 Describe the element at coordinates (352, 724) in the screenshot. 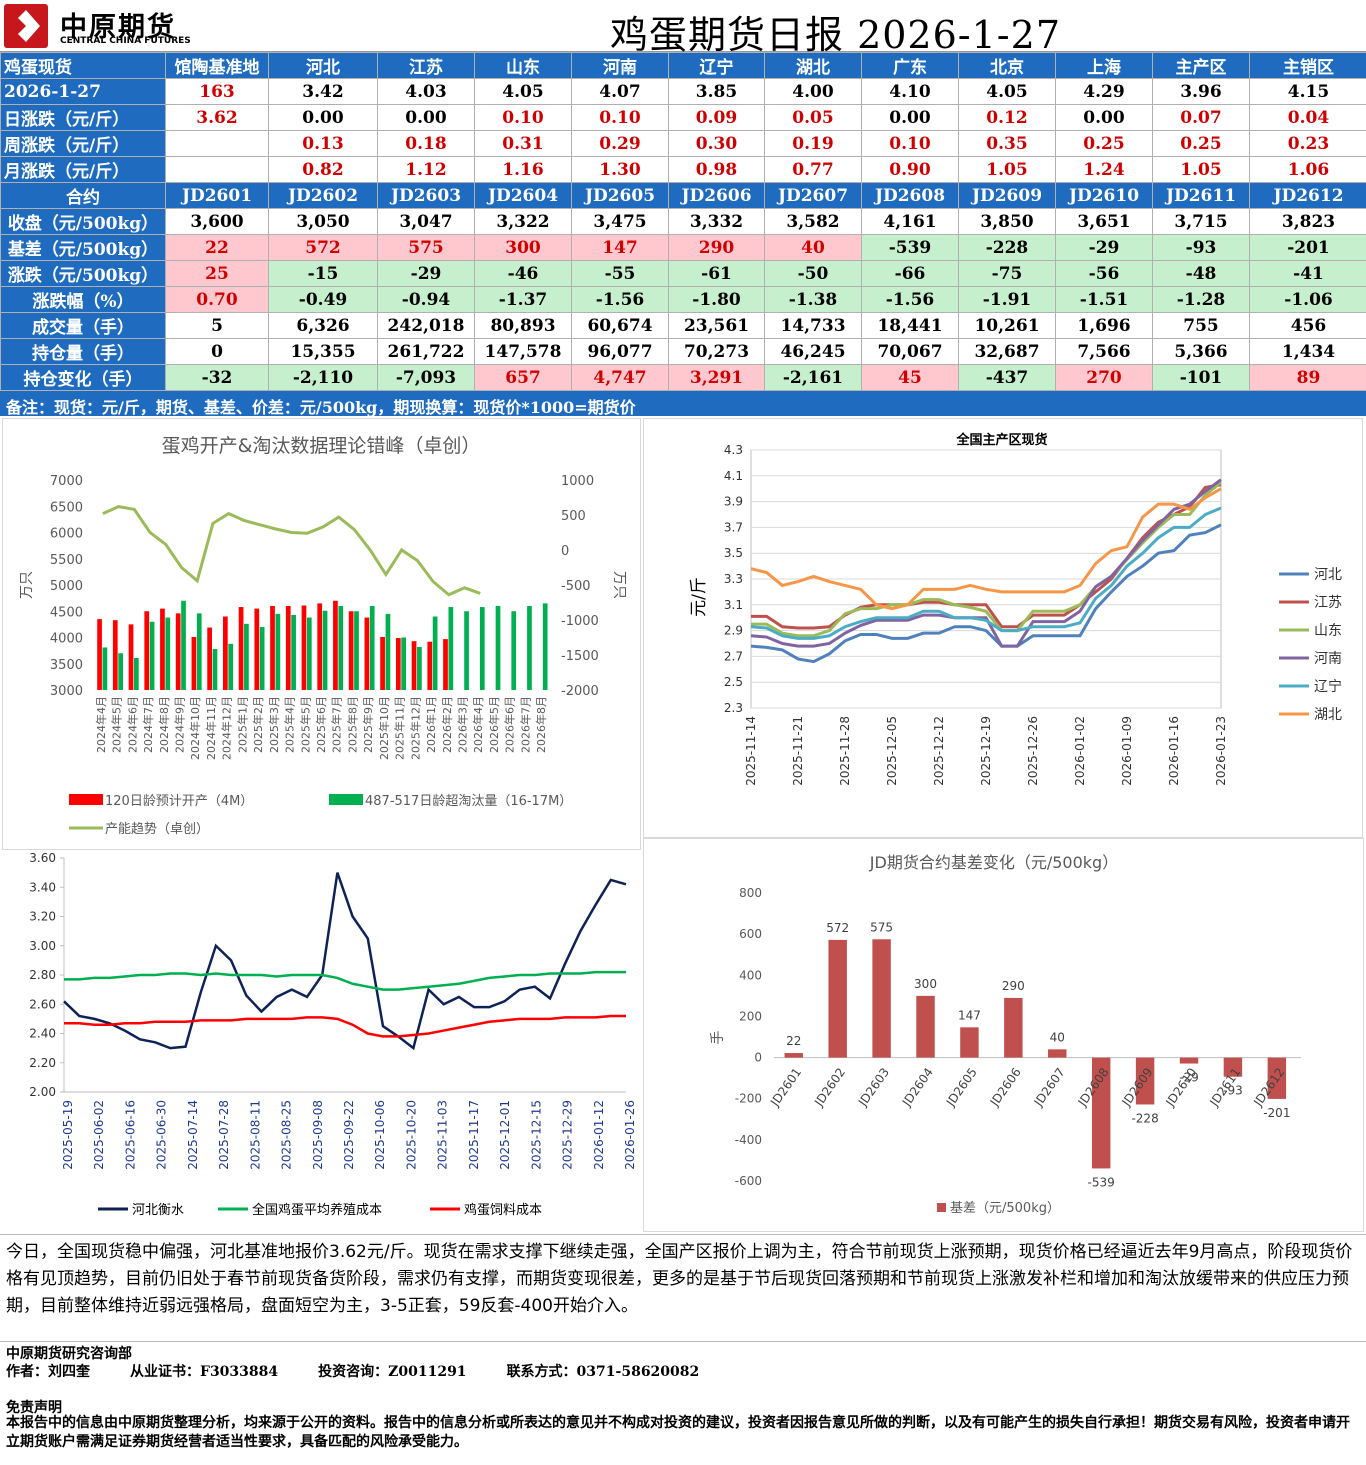

I see `x-tick-label: 2025年8月` at that location.